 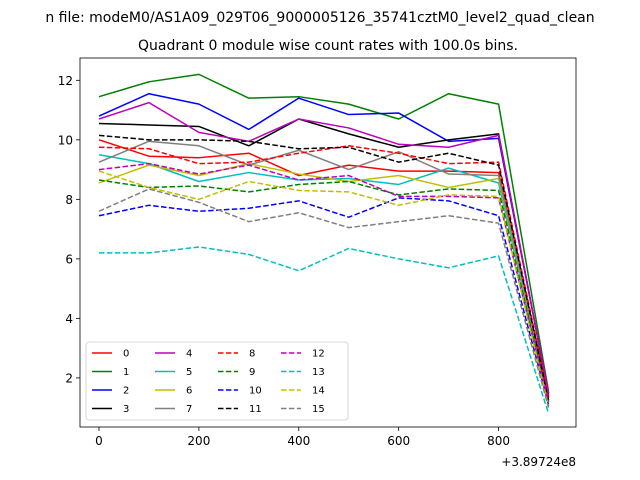 I want to click on legend-label-4: 4, so click(x=189, y=354).